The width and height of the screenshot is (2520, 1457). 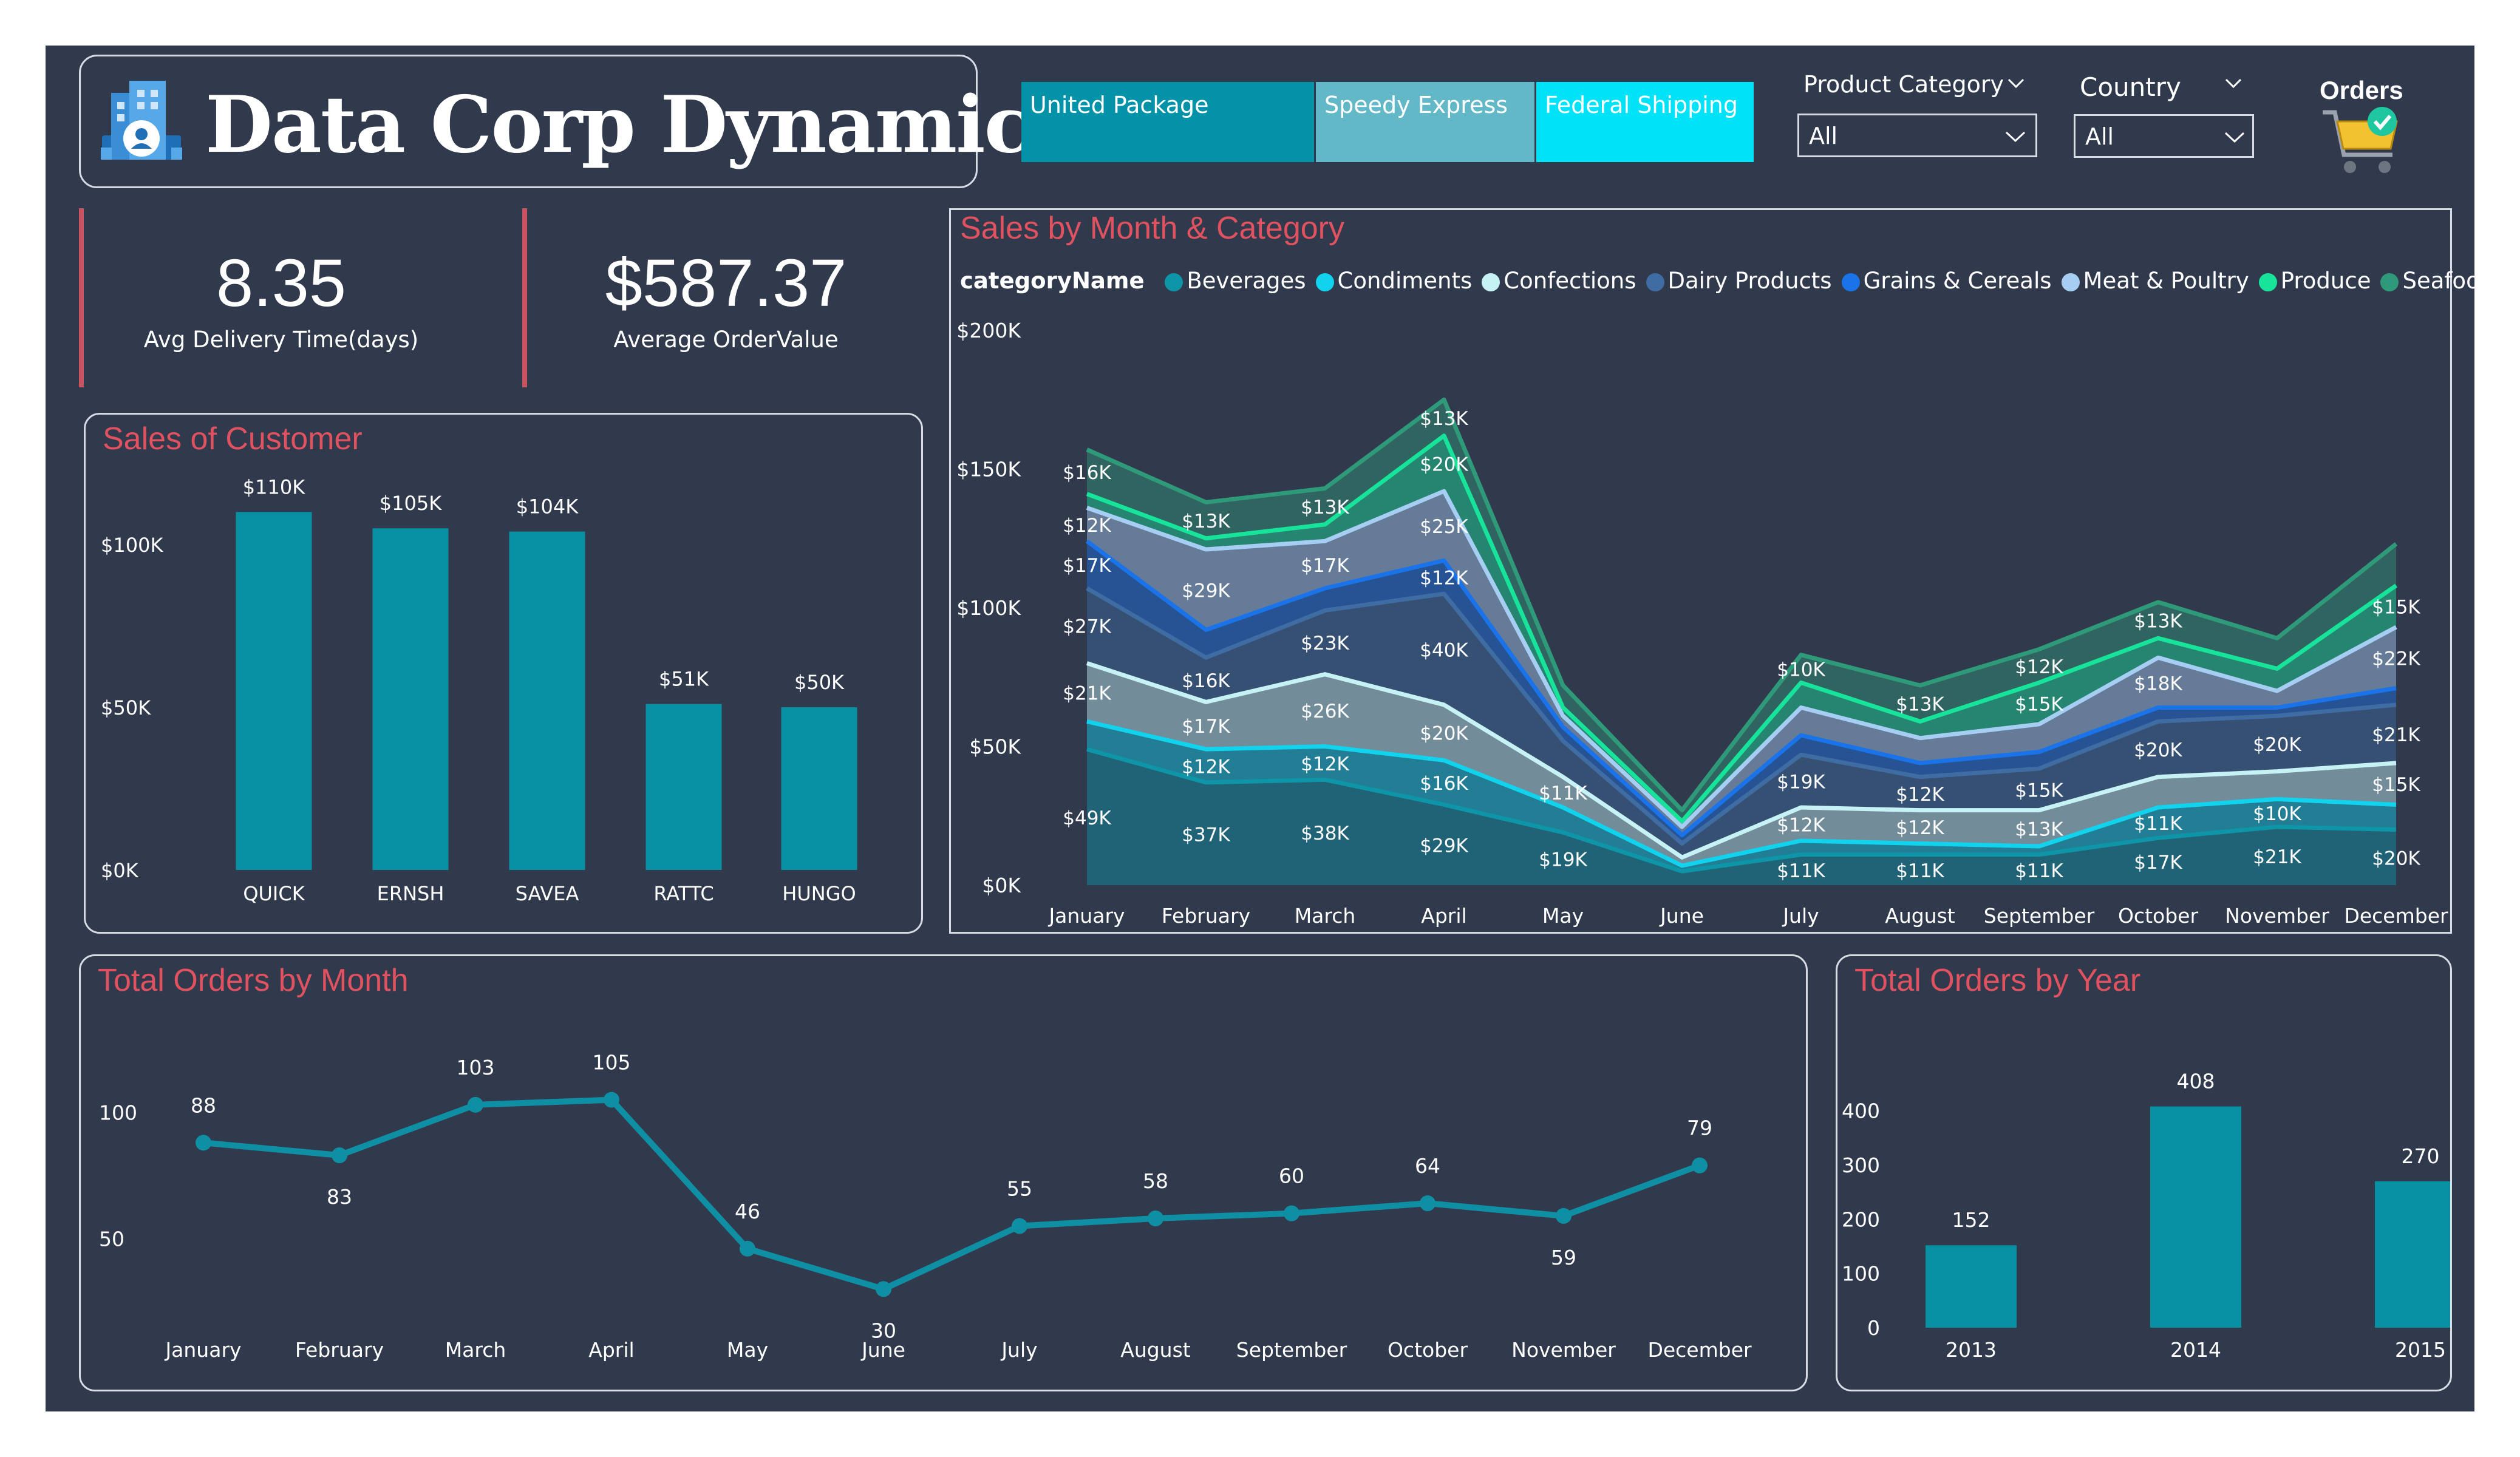 I want to click on y-tick-label: $150K, so click(x=988, y=469).